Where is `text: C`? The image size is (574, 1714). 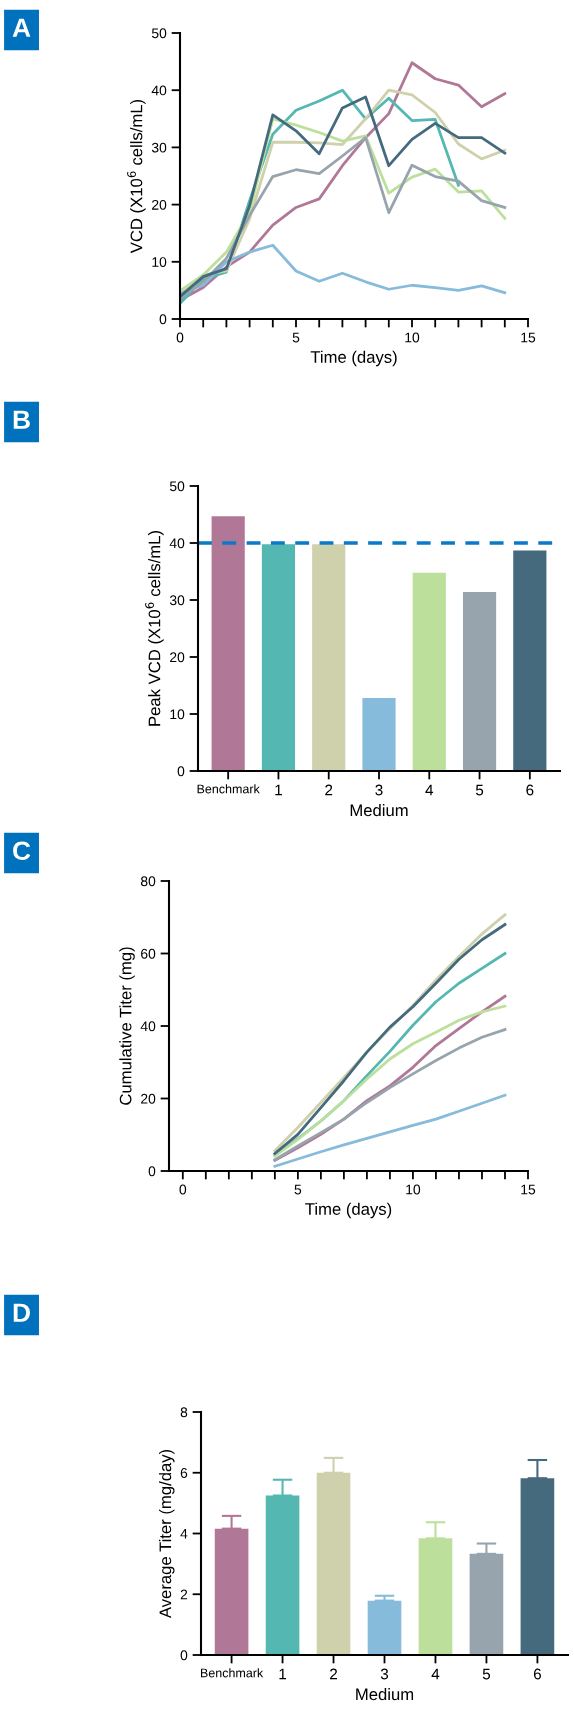 text: C is located at coordinates (22, 851).